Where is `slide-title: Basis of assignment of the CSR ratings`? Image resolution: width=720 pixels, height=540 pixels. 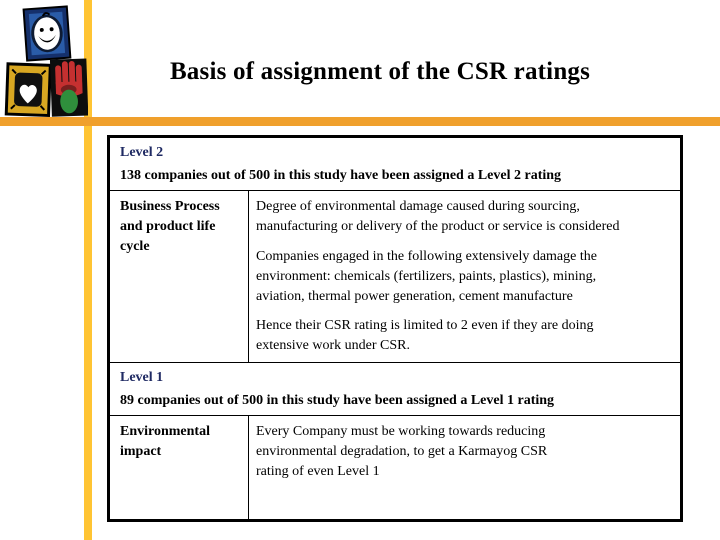
slide-title: Basis of assignment of the CSR ratings is located at coordinates (380, 71).